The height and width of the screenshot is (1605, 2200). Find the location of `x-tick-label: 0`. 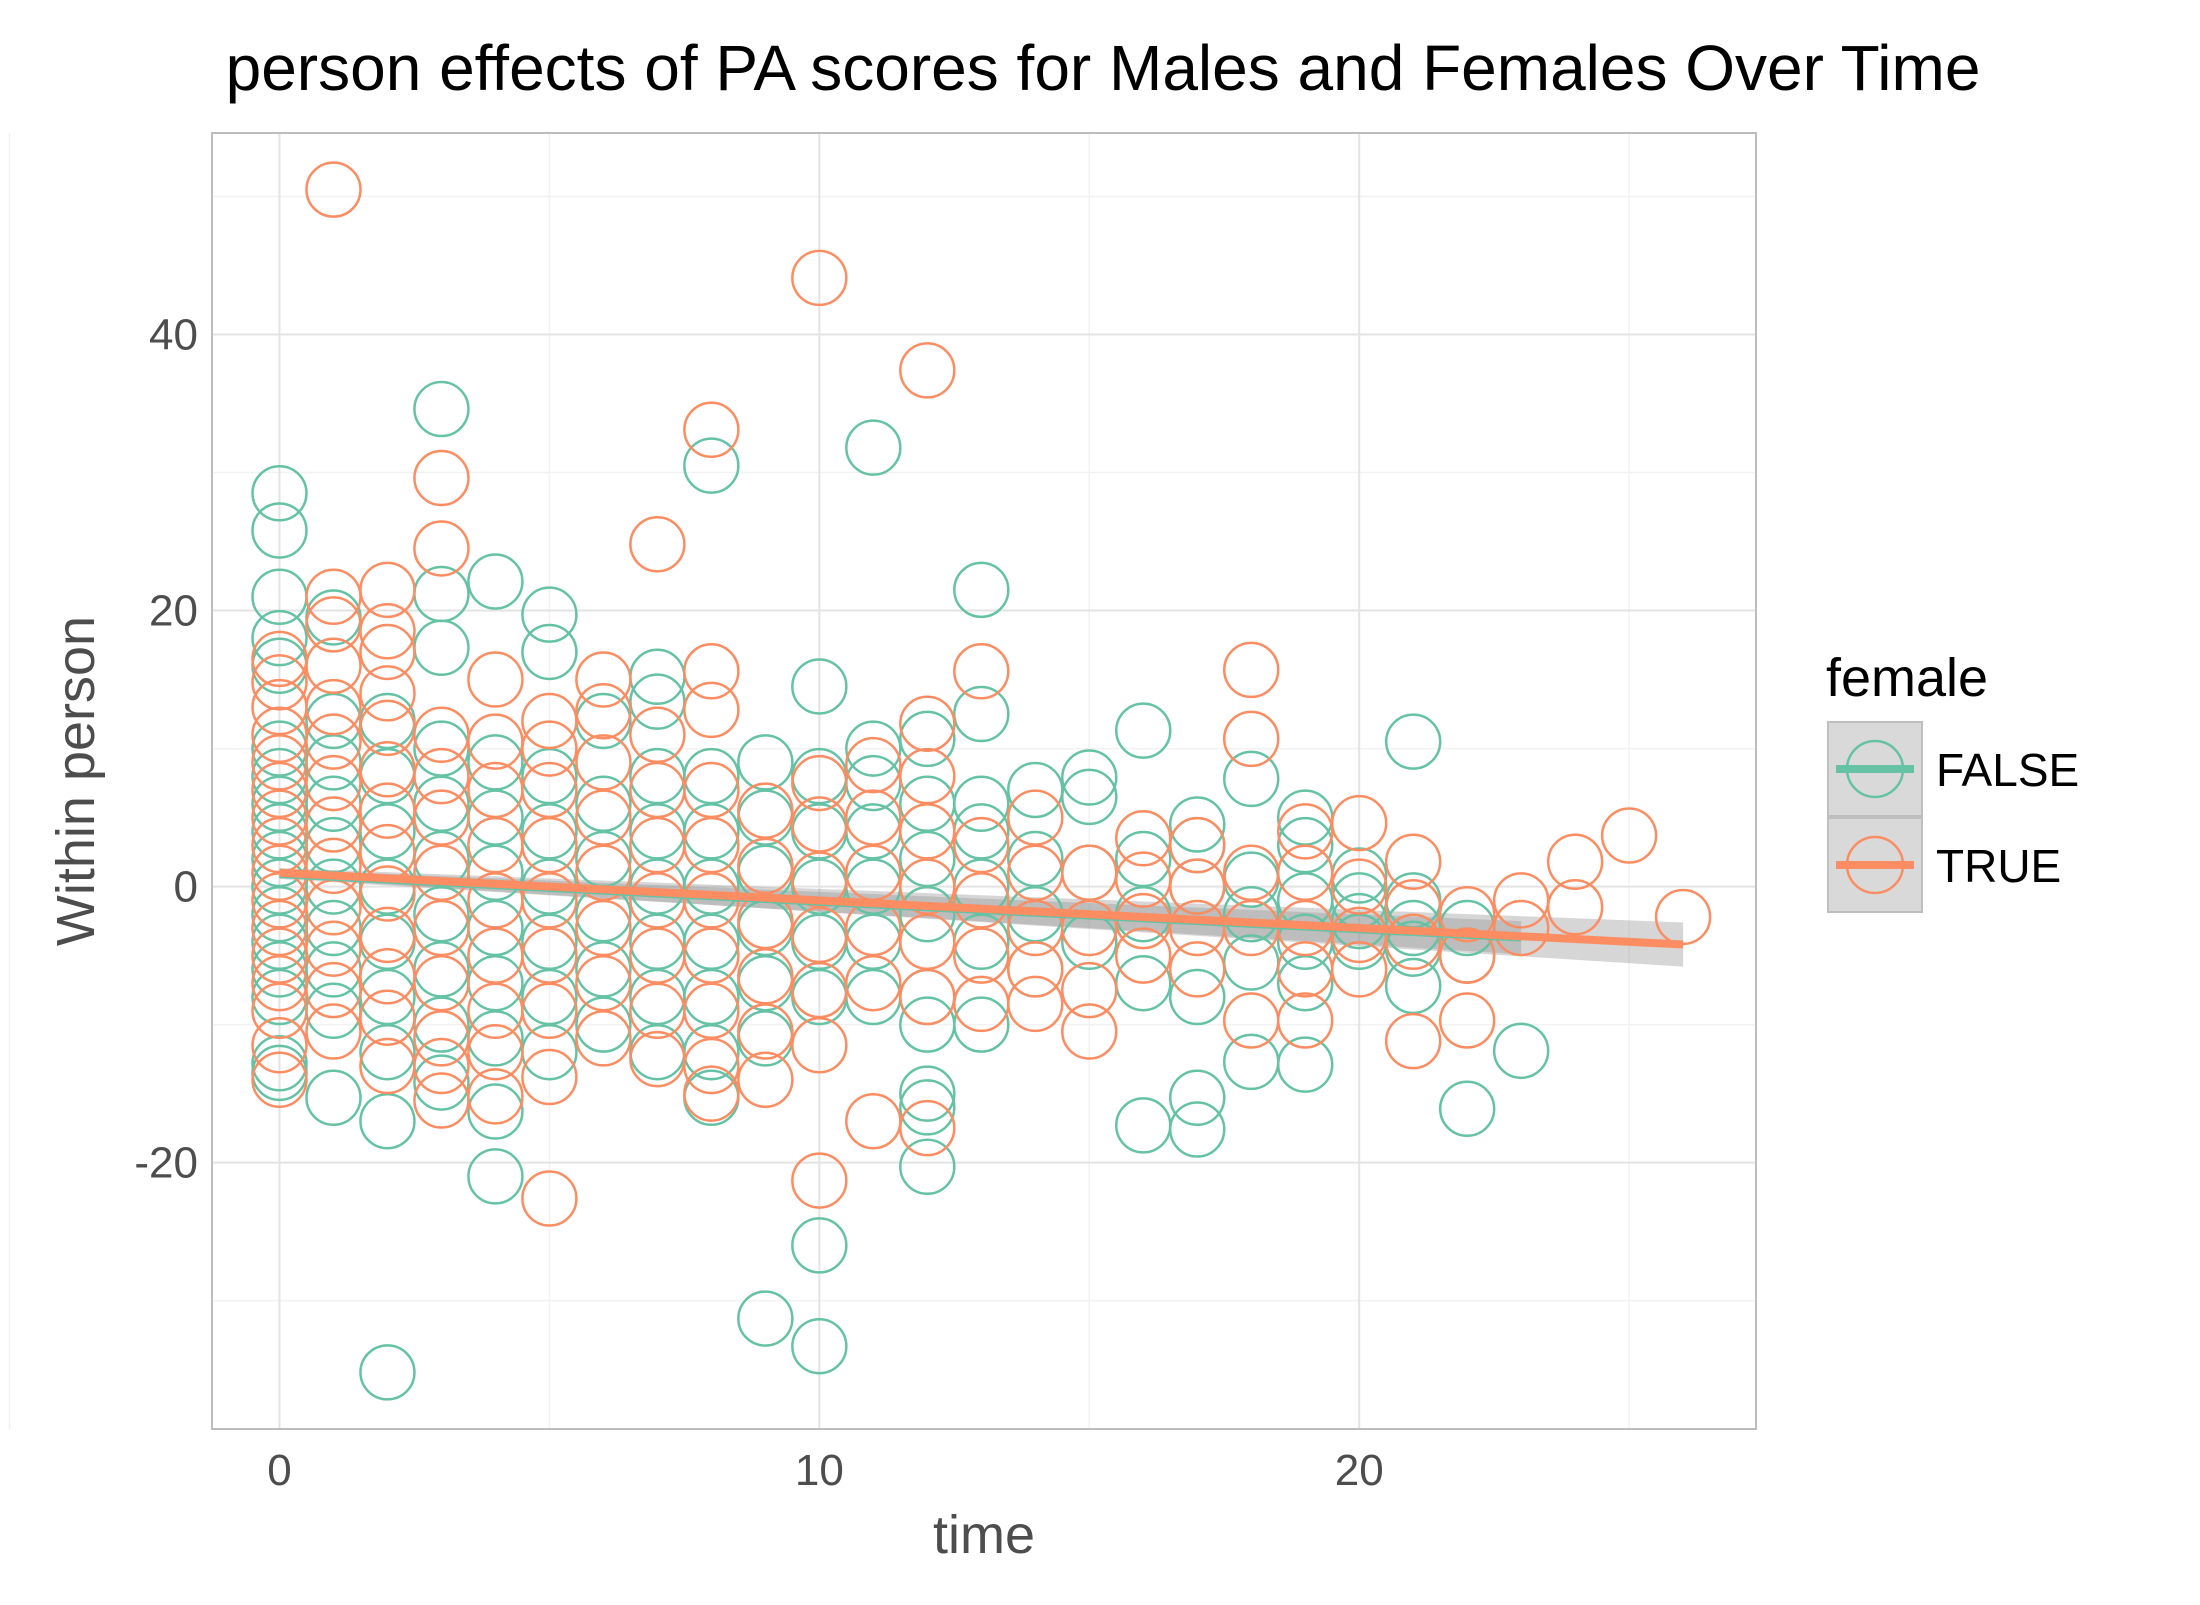

x-tick-label: 0 is located at coordinates (279, 1470).